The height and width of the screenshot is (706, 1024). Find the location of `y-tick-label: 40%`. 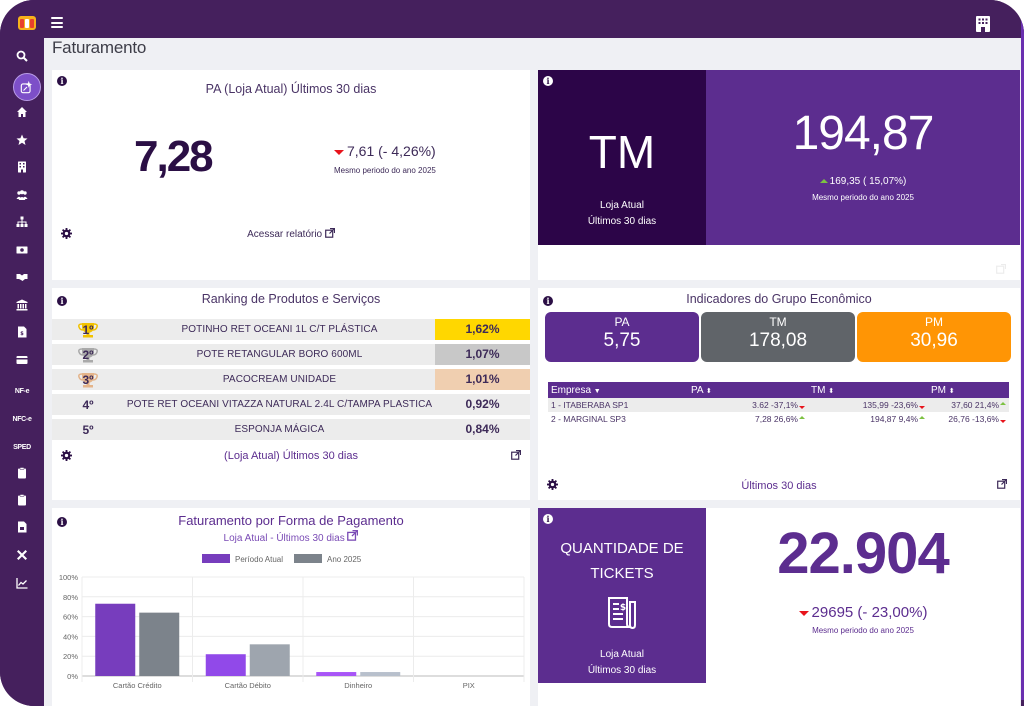

y-tick-label: 40% is located at coordinates (70, 636).